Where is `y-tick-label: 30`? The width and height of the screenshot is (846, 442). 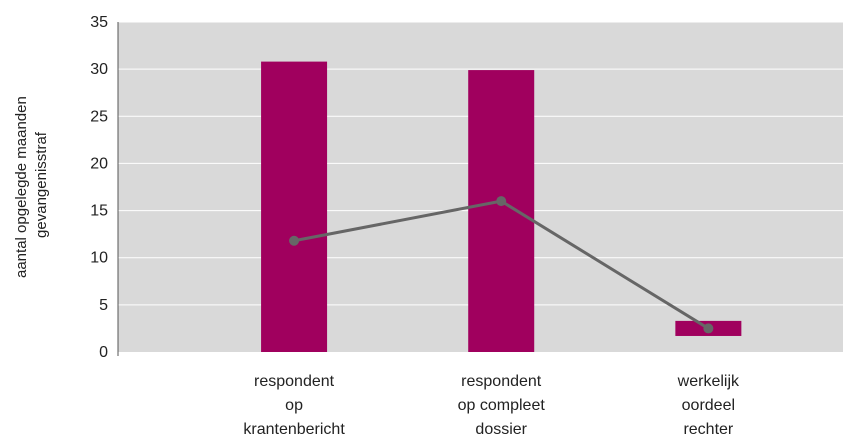
y-tick-label: 30 is located at coordinates (99, 69).